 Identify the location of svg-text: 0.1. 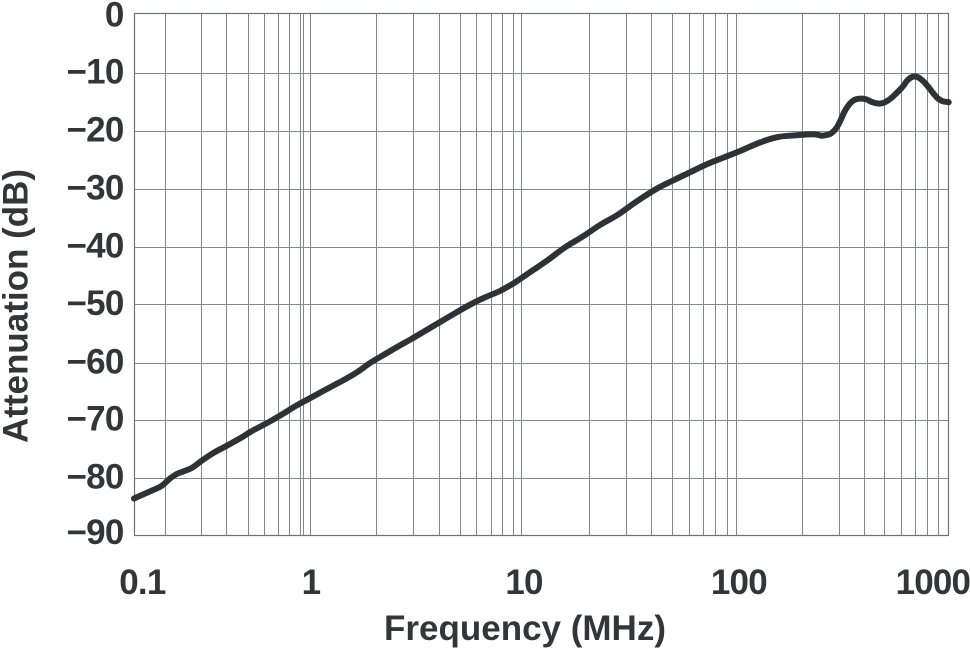
(142, 582).